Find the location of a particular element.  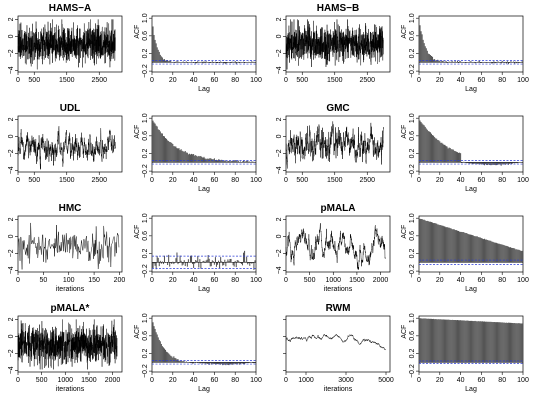

trace-plot-6: GMC 0 500 1500 2500 −4 −2 0 2 is located at coordinates (333, 143).